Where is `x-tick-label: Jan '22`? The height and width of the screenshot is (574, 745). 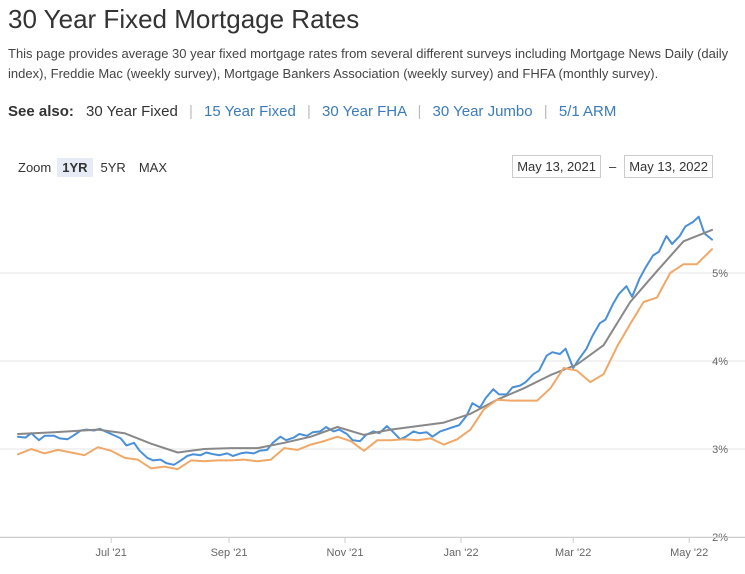 x-tick-label: Jan '22 is located at coordinates (460, 553).